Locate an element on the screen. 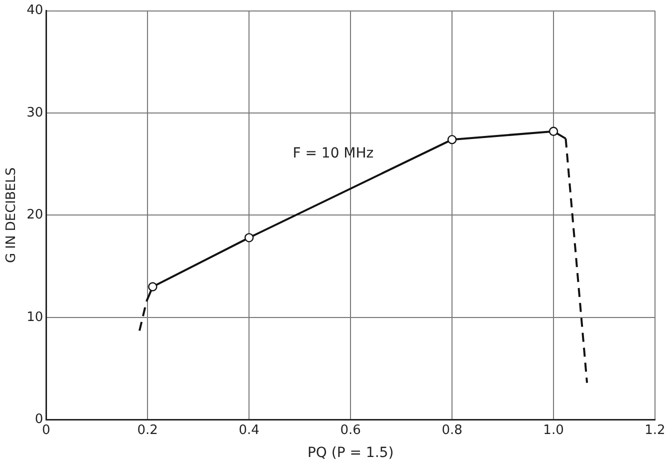 Image resolution: width=670 pixels, height=466 pixels. y-tick-label: 40 is located at coordinates (35, 10).